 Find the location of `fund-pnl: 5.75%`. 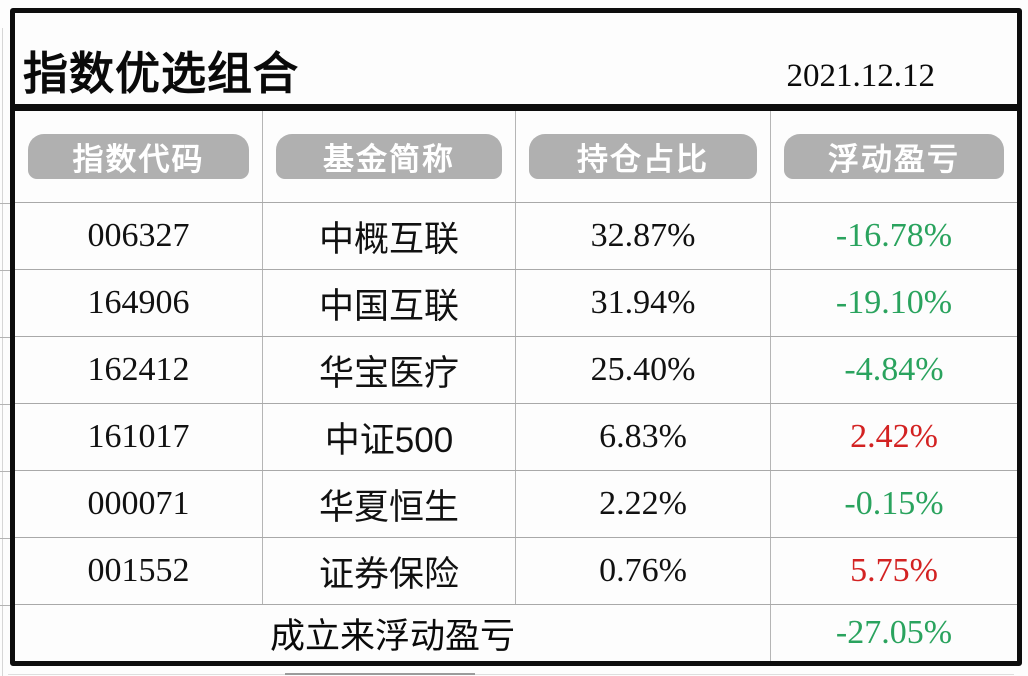

fund-pnl: 5.75% is located at coordinates (893, 571).